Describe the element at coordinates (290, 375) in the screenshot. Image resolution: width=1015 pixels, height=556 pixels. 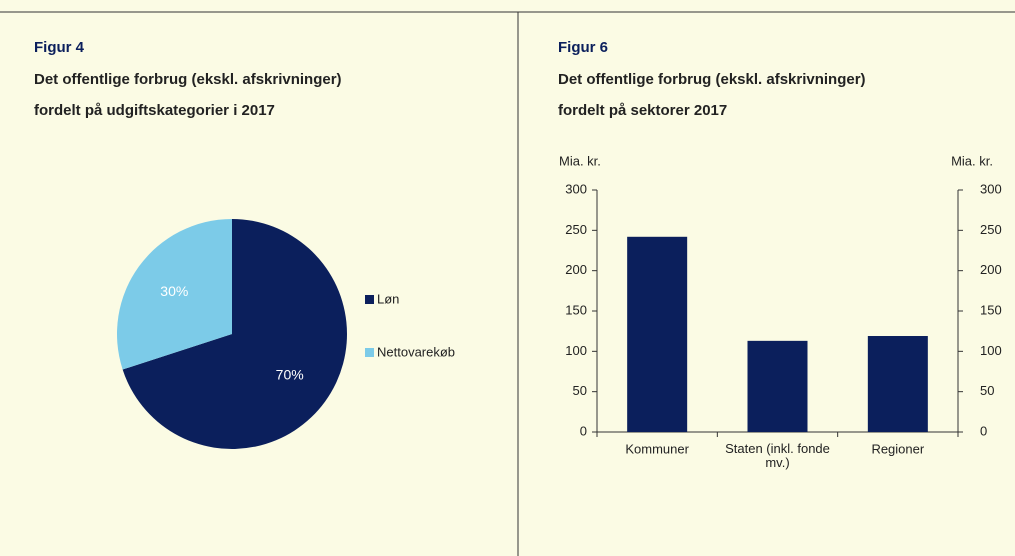
I see `data-label: 70%` at that location.